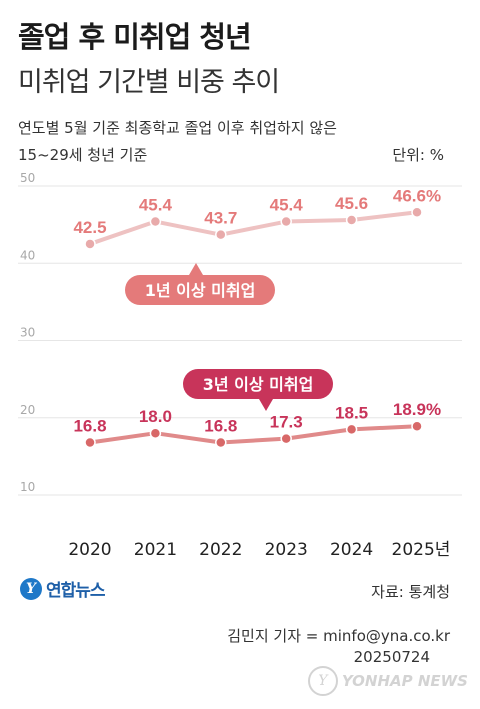  Describe the element at coordinates (155, 550) in the screenshot. I see `x-tick-label: 2021` at that location.